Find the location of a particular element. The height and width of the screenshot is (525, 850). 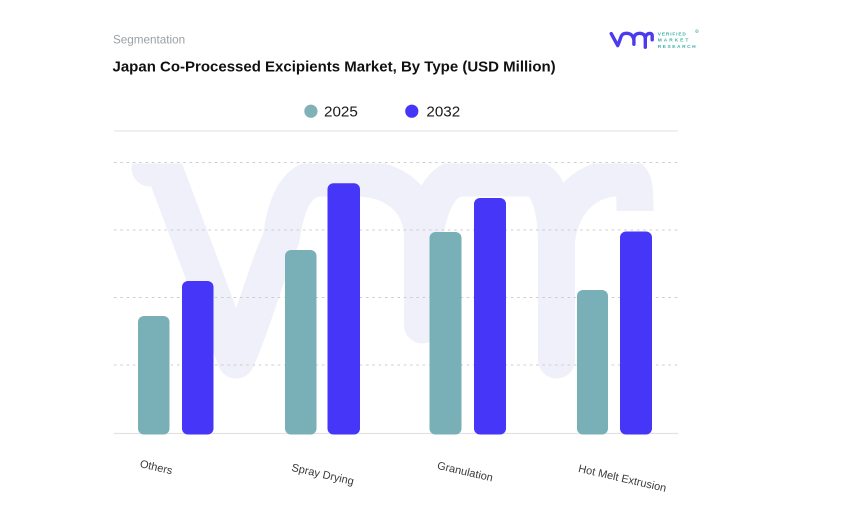

svg-text: VERIFIED is located at coordinates (672, 34).